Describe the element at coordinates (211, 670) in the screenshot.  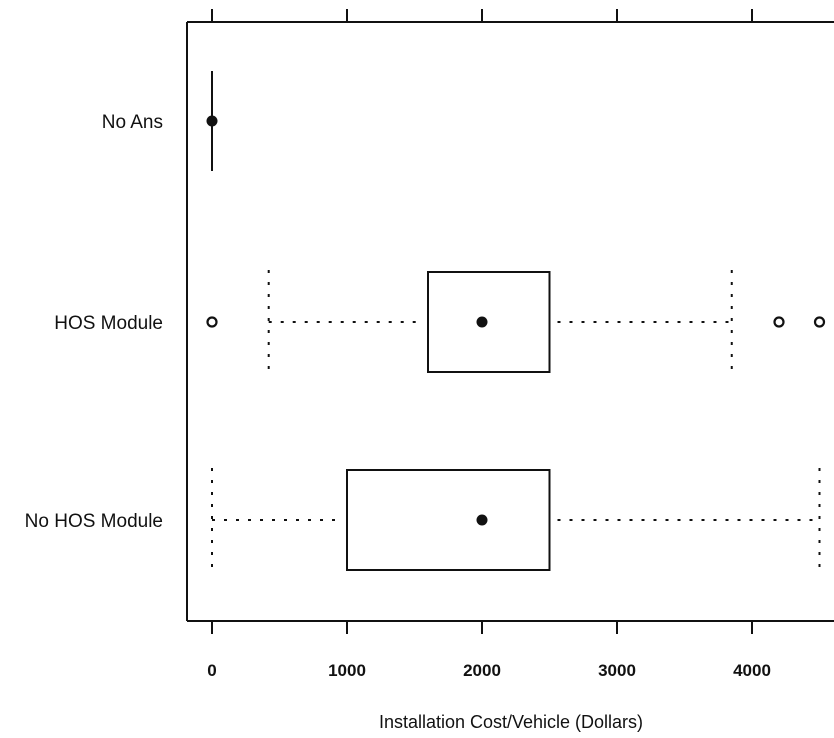
I see `x-tick-label: 0` at that location.